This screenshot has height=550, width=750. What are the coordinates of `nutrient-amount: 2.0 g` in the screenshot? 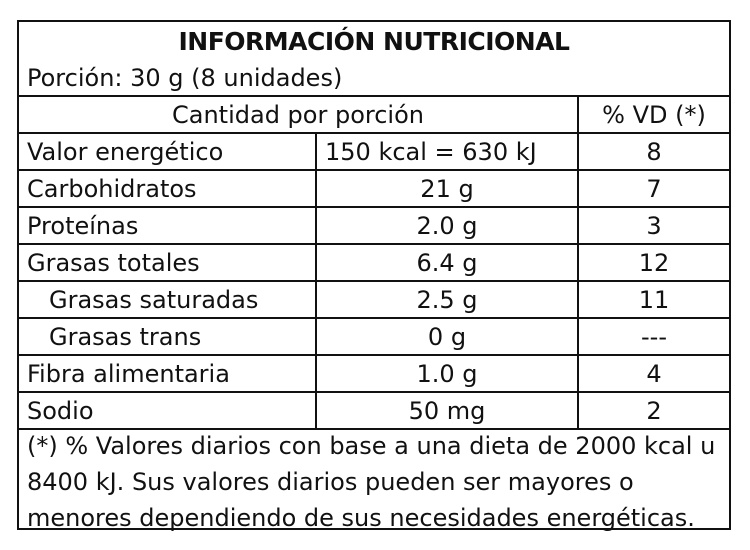 It's located at (448, 225).